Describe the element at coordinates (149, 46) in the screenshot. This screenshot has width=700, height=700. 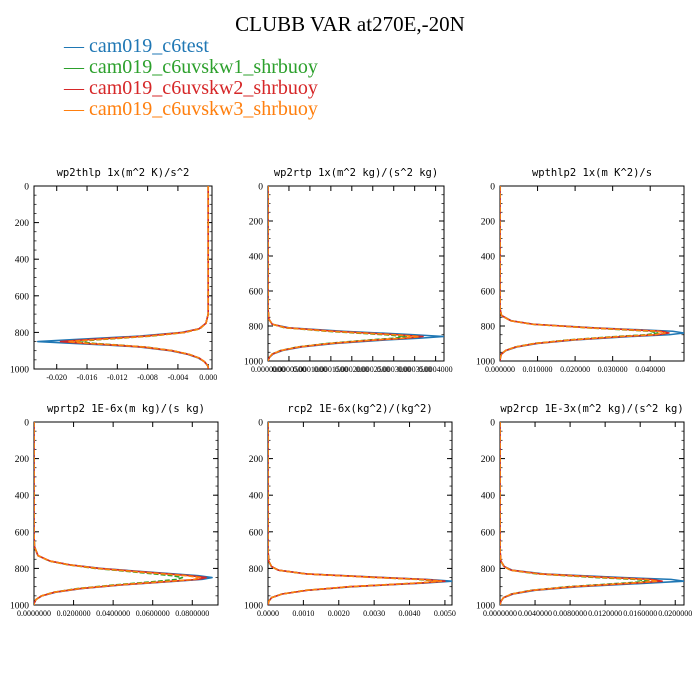
I see `legend-label: cam019_c6test` at that location.